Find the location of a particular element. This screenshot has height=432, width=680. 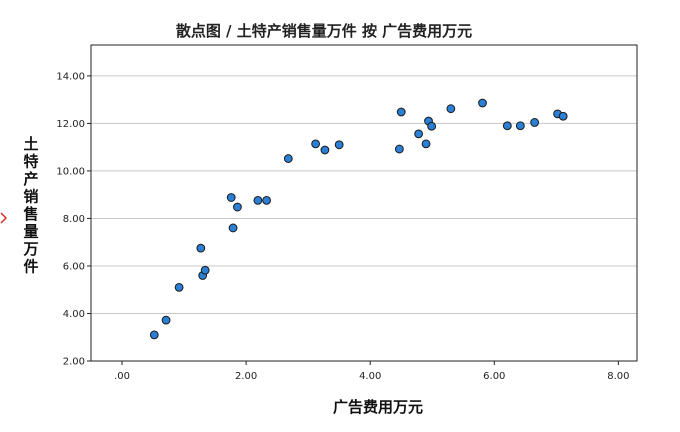

y-axis-title-char: 件 is located at coordinates (30, 266).